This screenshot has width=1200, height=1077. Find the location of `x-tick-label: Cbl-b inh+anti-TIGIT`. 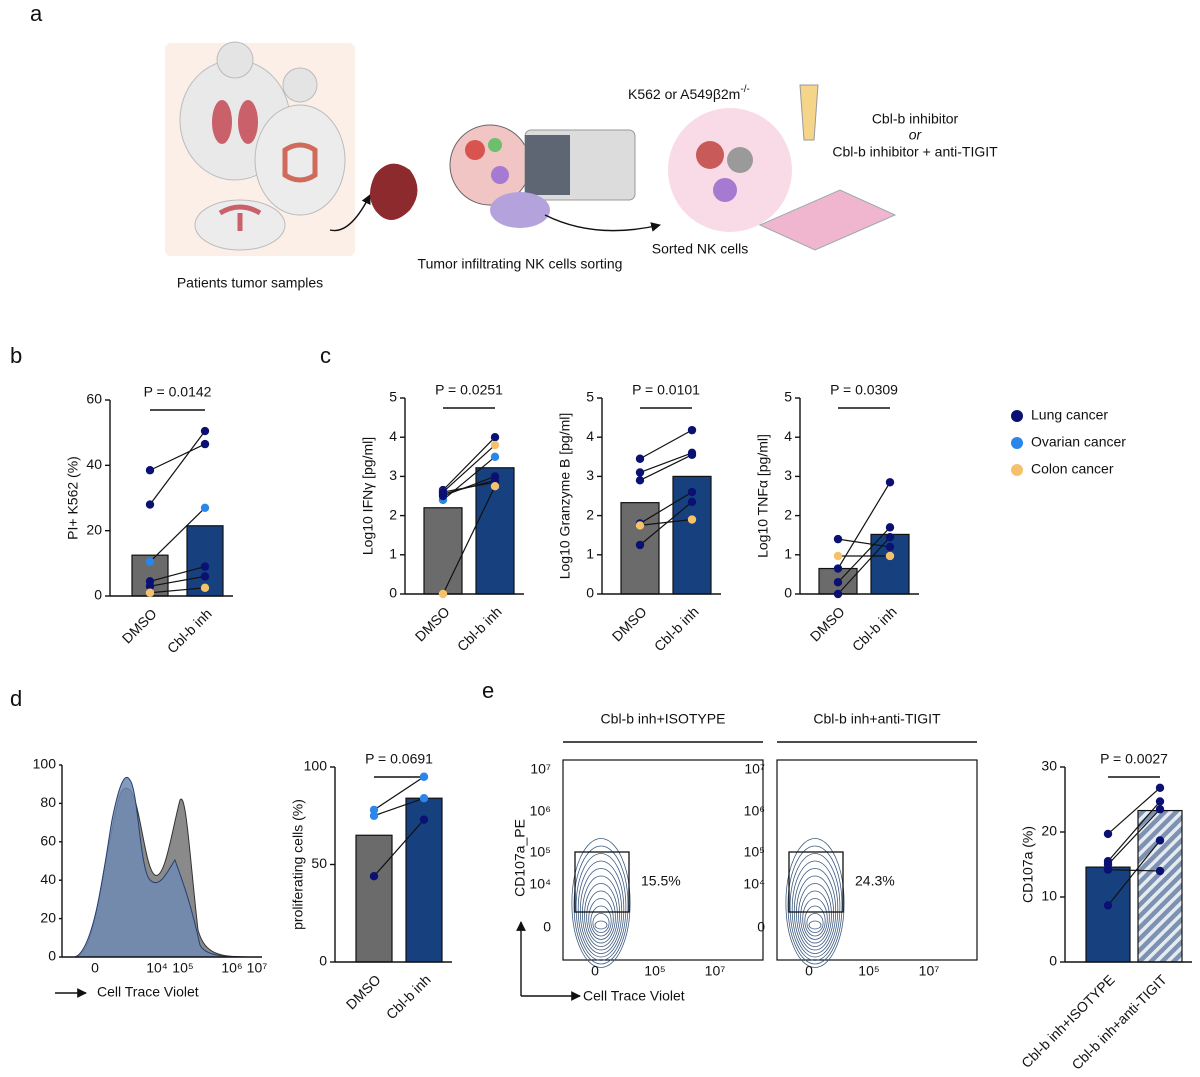

x-tick-label: Cbl-b inh+anti-TIGIT is located at coordinates (1119, 1022).